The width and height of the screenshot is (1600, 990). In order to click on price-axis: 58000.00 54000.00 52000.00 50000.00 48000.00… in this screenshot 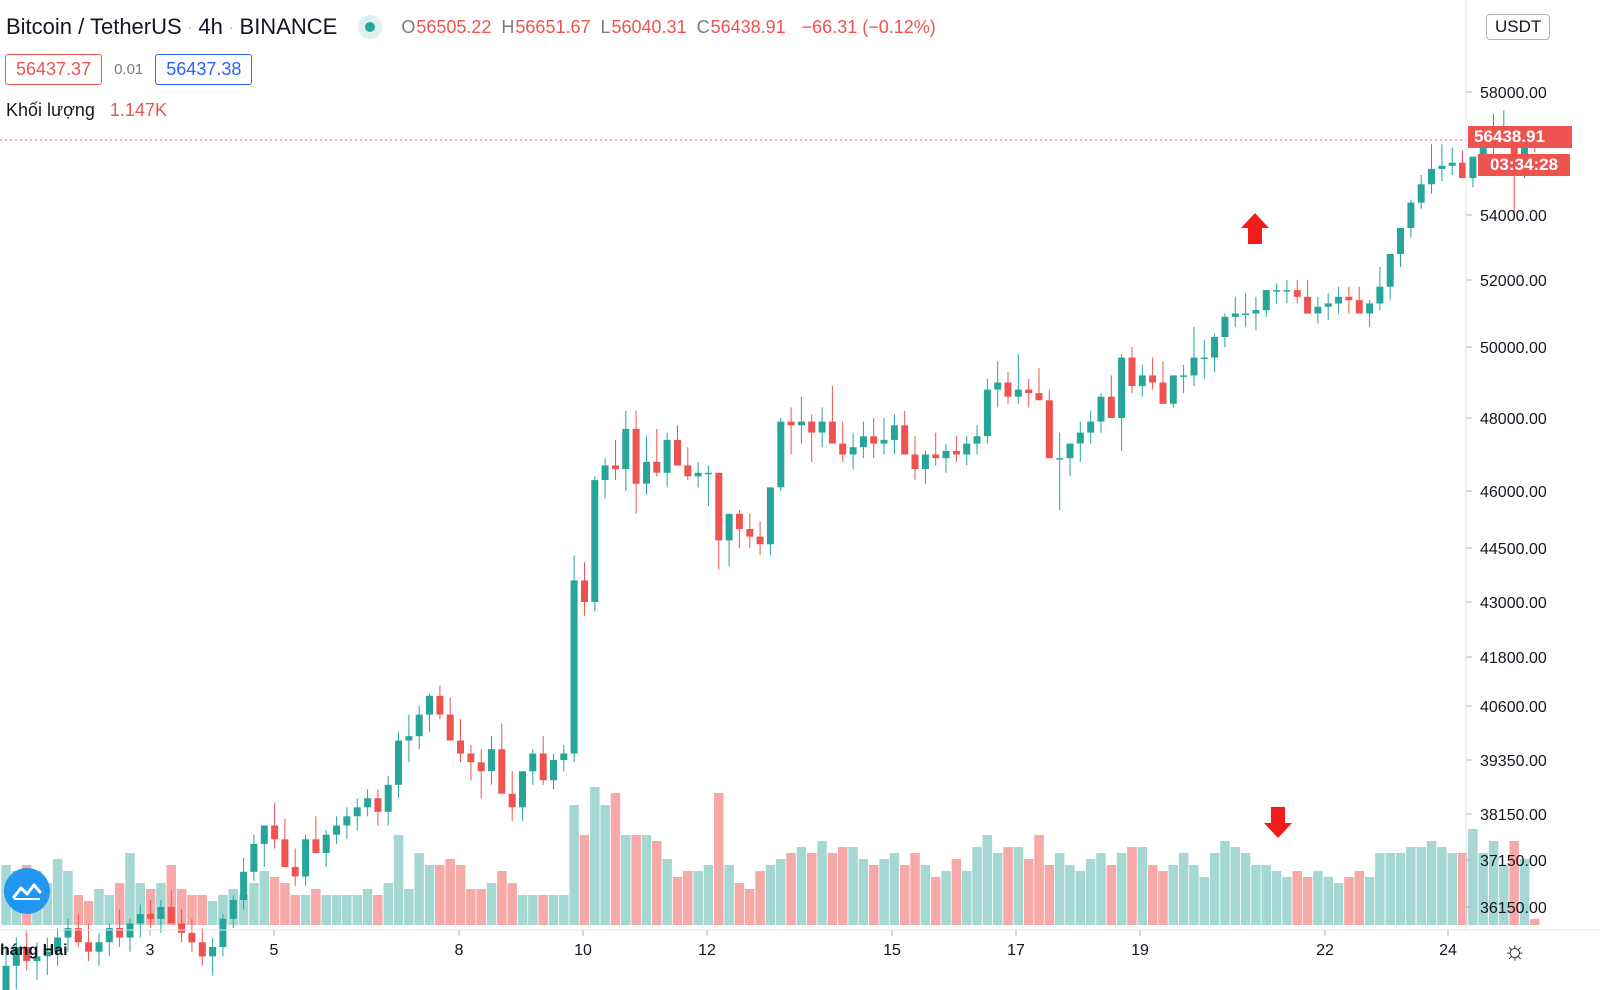, I will do `click(1506, 501)`.